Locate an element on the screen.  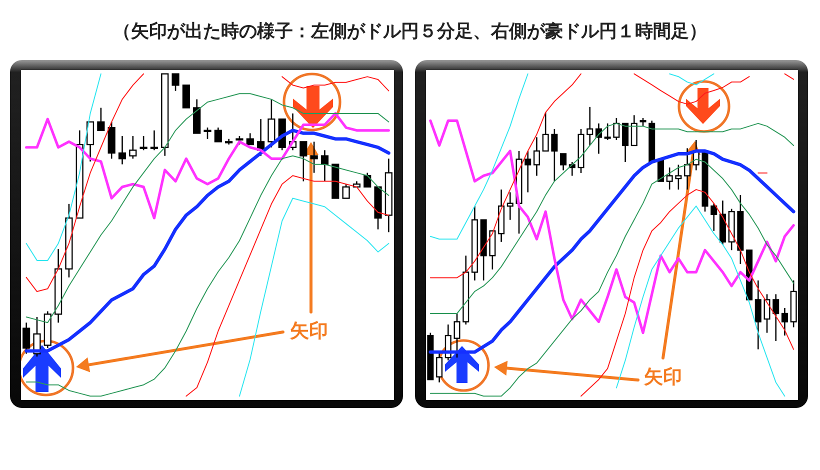
chart-title: （矢印が出た時の様子：左側がドル円５分足、右側が豪ドル円１時間足） is located at coordinates (410, 31).